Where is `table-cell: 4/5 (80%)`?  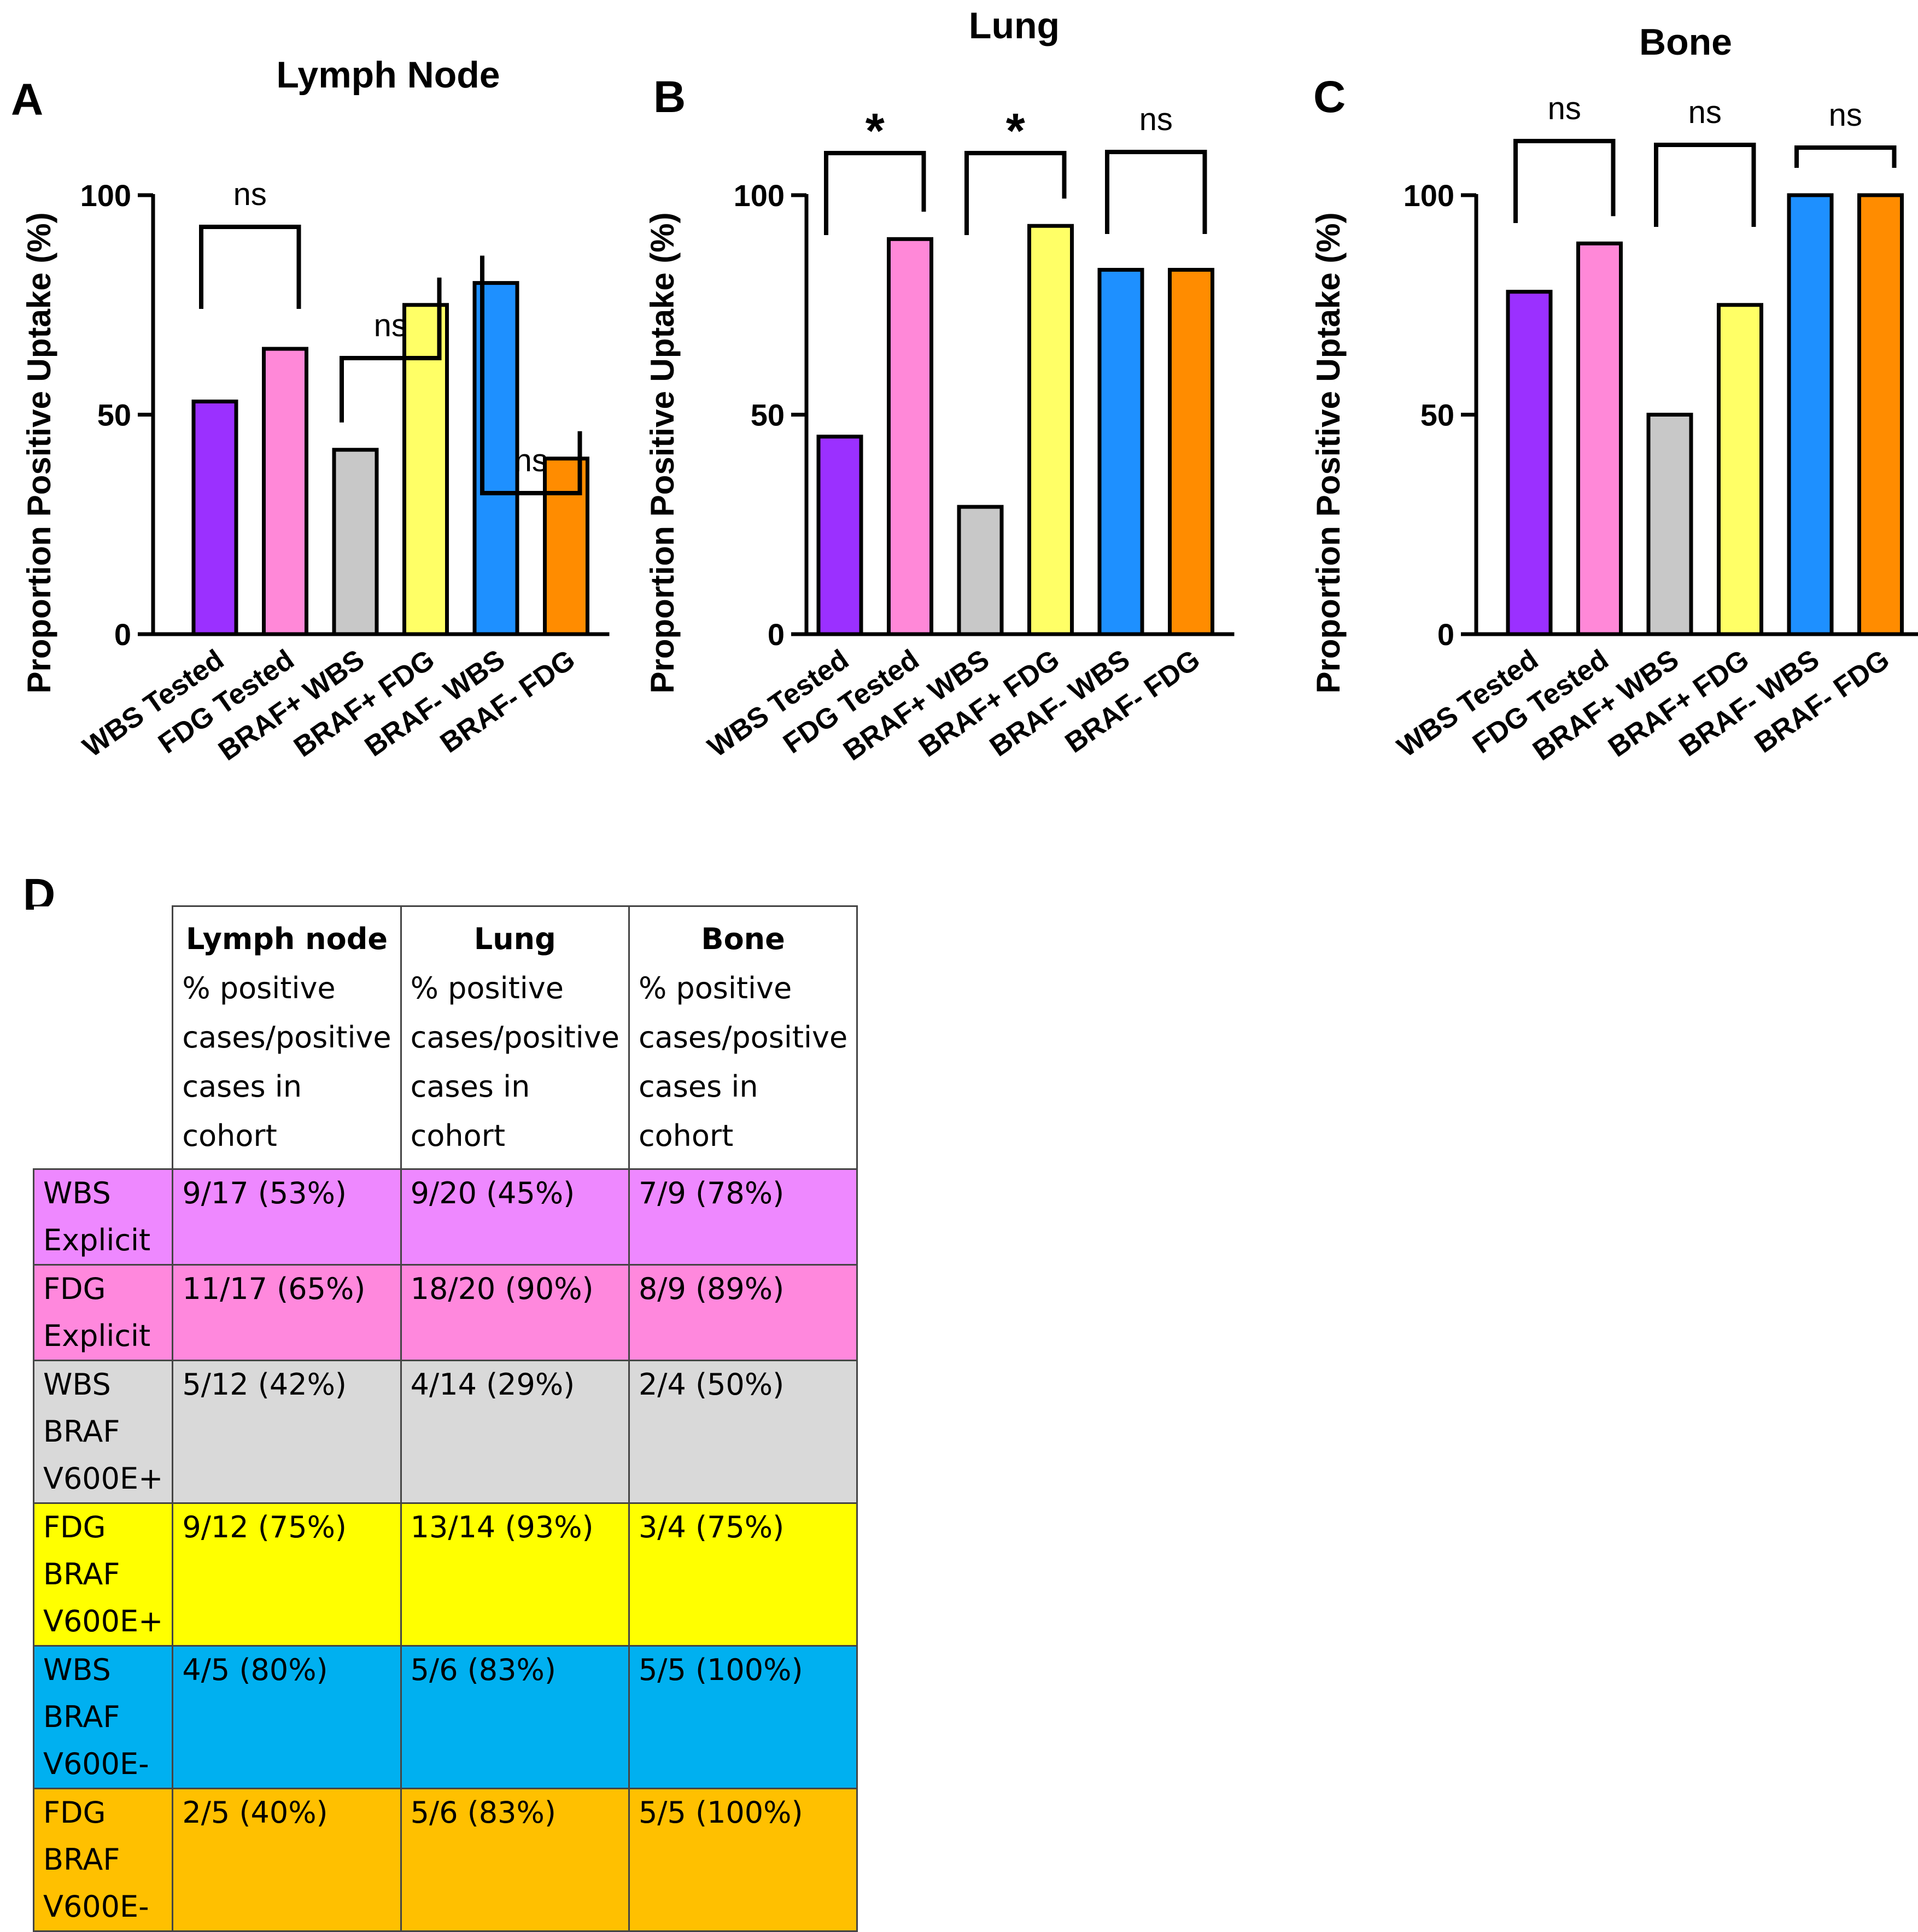 table-cell: 4/5 (80%) is located at coordinates (287, 1717).